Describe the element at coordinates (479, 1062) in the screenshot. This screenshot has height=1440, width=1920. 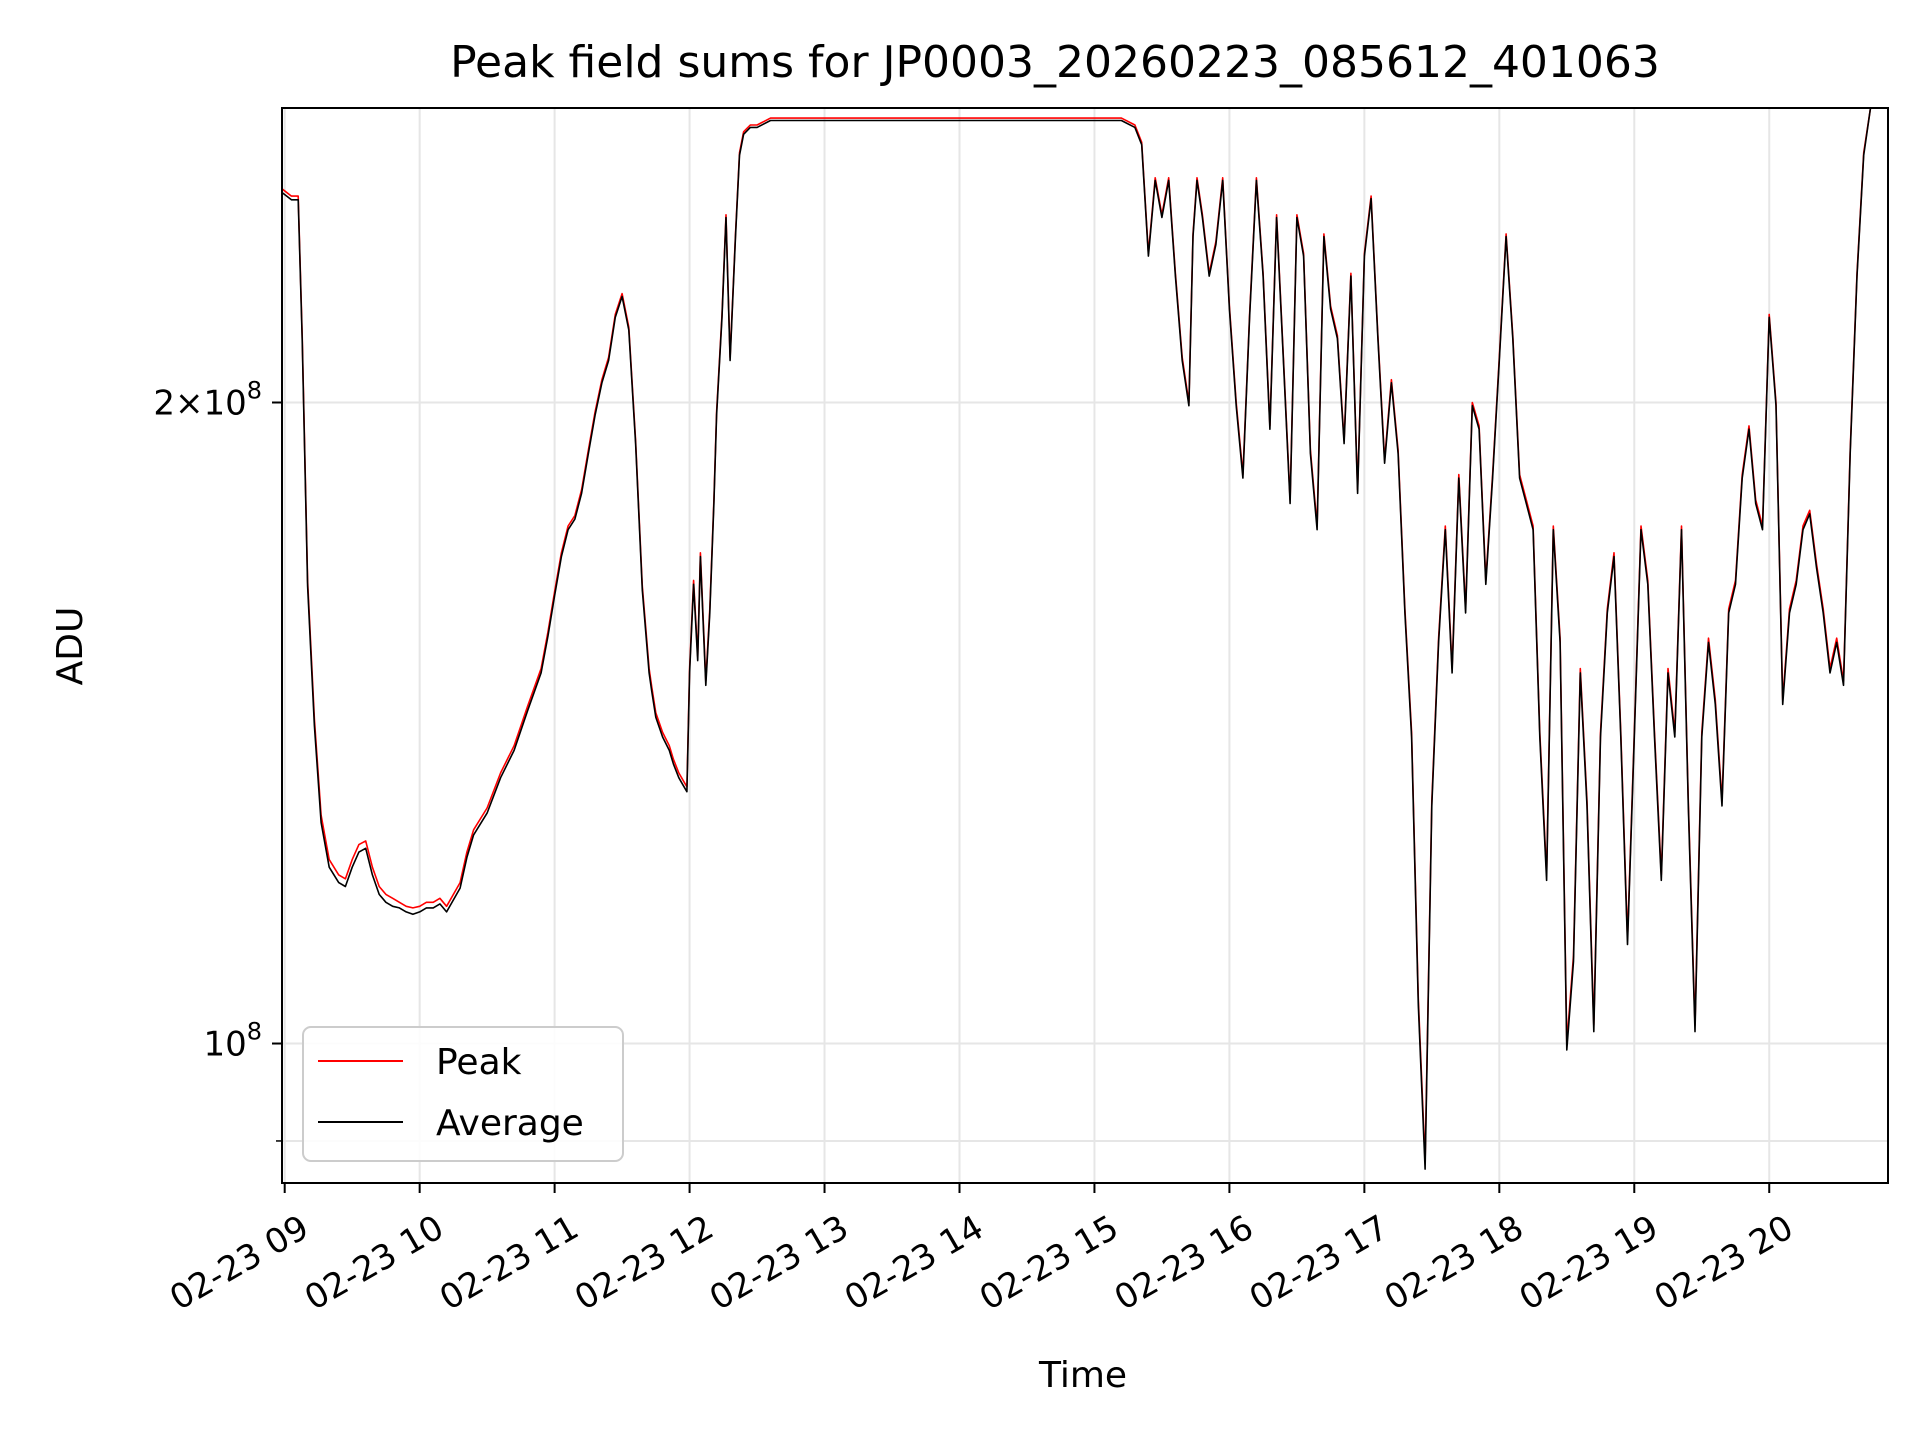
I see `legend-peak-label: Peak` at that location.